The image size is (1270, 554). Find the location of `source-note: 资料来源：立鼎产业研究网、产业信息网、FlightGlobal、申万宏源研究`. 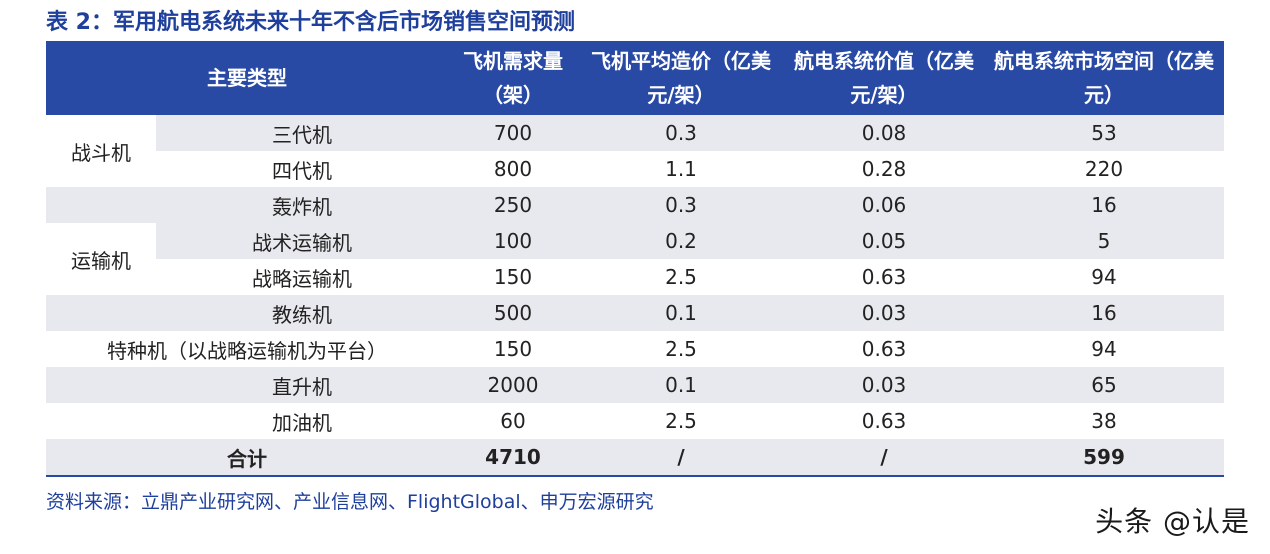

source-note: 资料来源：立鼎产业研究网、产业信息网、FlightGlobal、申万宏源研究 is located at coordinates (350, 502).